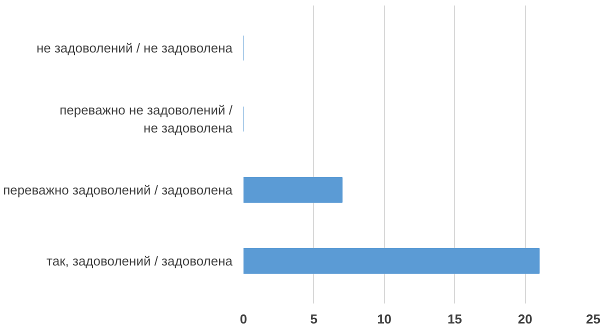 This screenshot has width=606, height=332. What do you see at coordinates (147, 119) in the screenshot?
I see `y-tick-label: переважно не задоволений / не задоволена` at bounding box center [147, 119].